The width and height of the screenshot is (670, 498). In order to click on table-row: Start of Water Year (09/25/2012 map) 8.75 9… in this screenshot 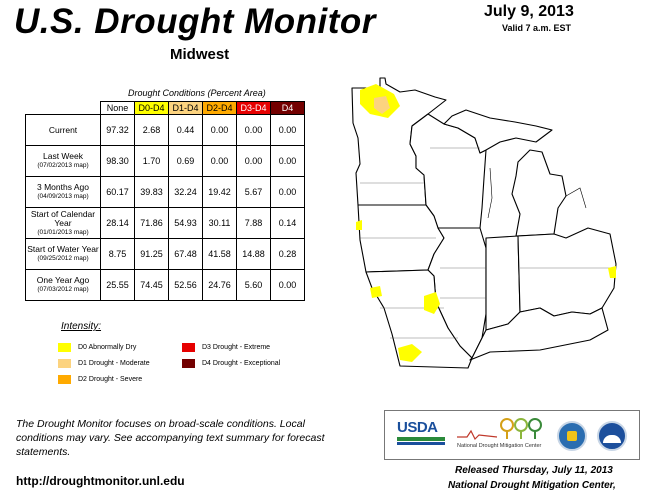, I will do `click(165, 254)`.